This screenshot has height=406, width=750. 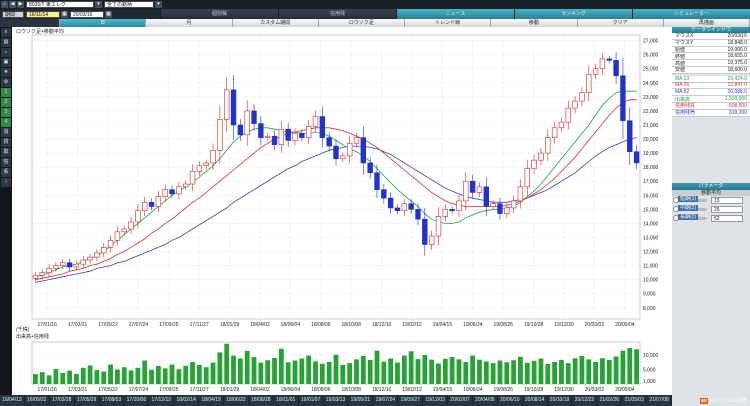 I want to click on date-tick-label: 18/08/06, so click(x=321, y=325).